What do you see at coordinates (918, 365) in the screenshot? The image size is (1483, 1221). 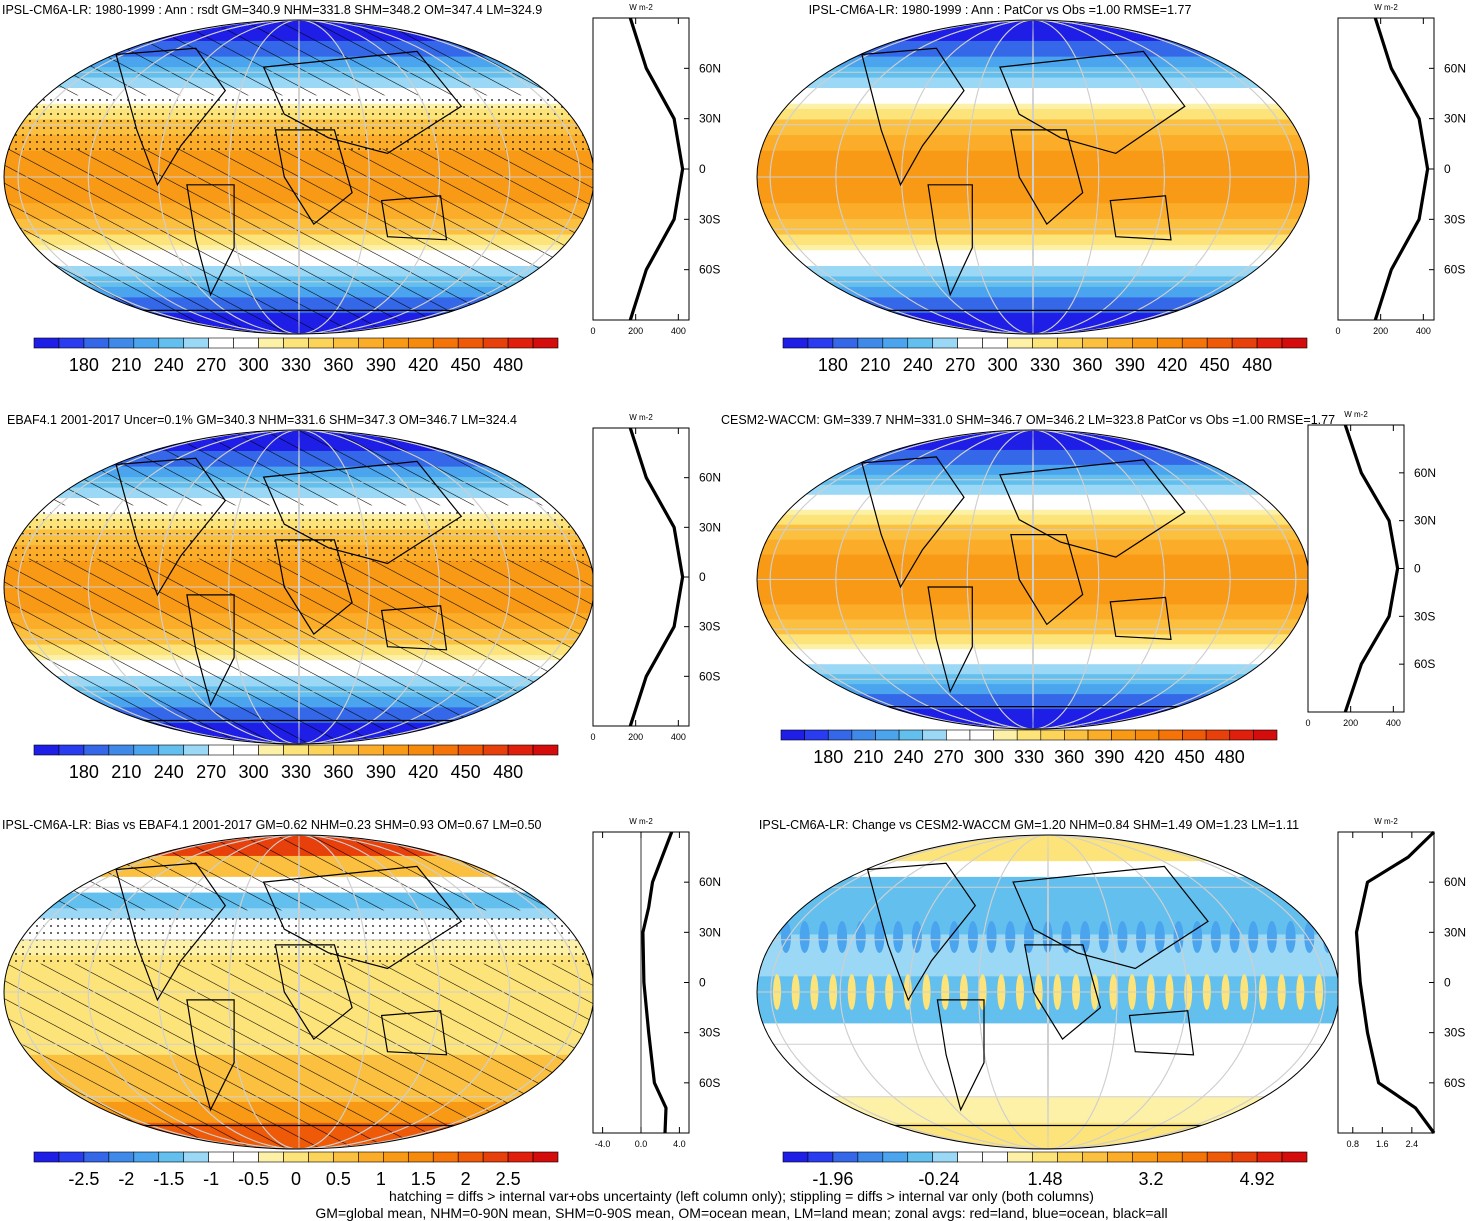 I see `colorbar-label: 240` at bounding box center [918, 365].